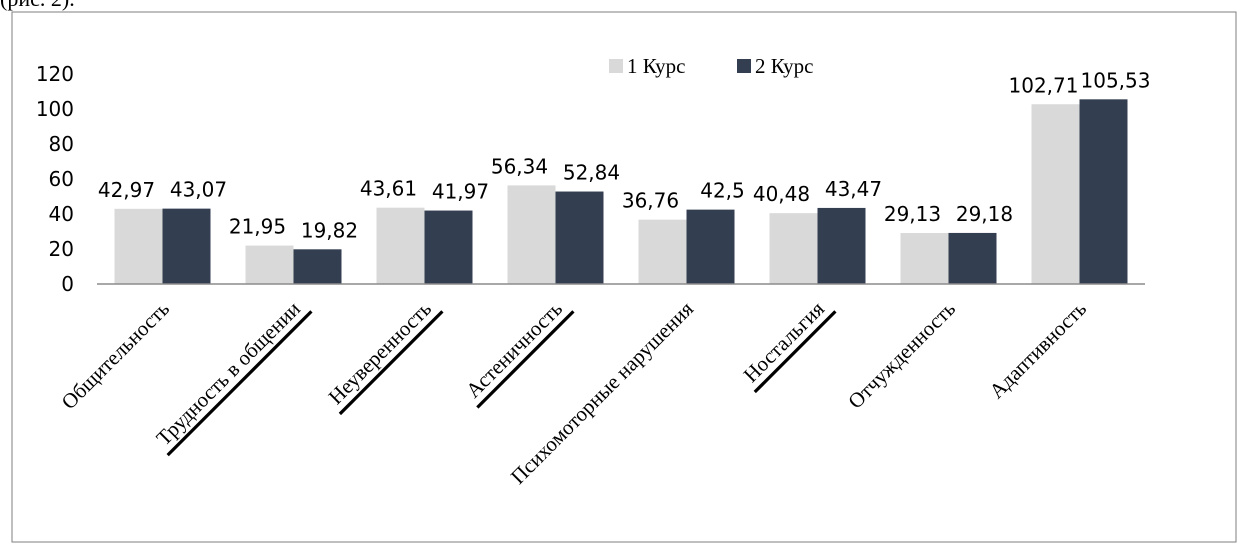 This screenshot has width=1243, height=544. What do you see at coordinates (711, 66) in the screenshot?
I see `legend: 1 Курс 2 Курс` at bounding box center [711, 66].